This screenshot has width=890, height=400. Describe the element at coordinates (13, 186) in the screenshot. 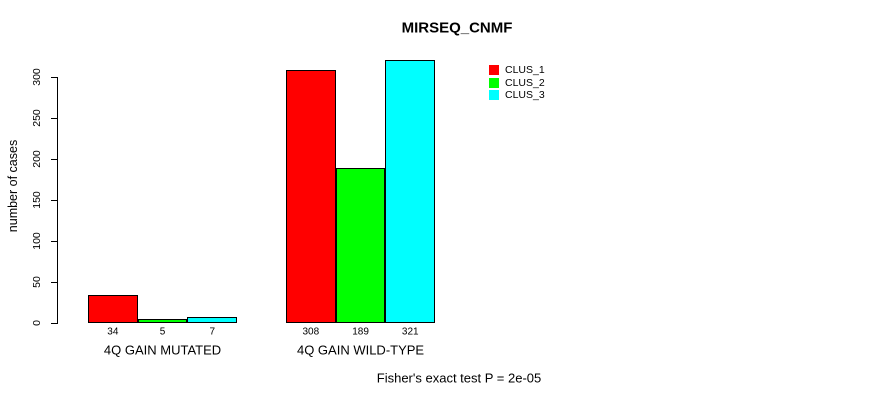

I see `y-axis-label: number of cases` at that location.